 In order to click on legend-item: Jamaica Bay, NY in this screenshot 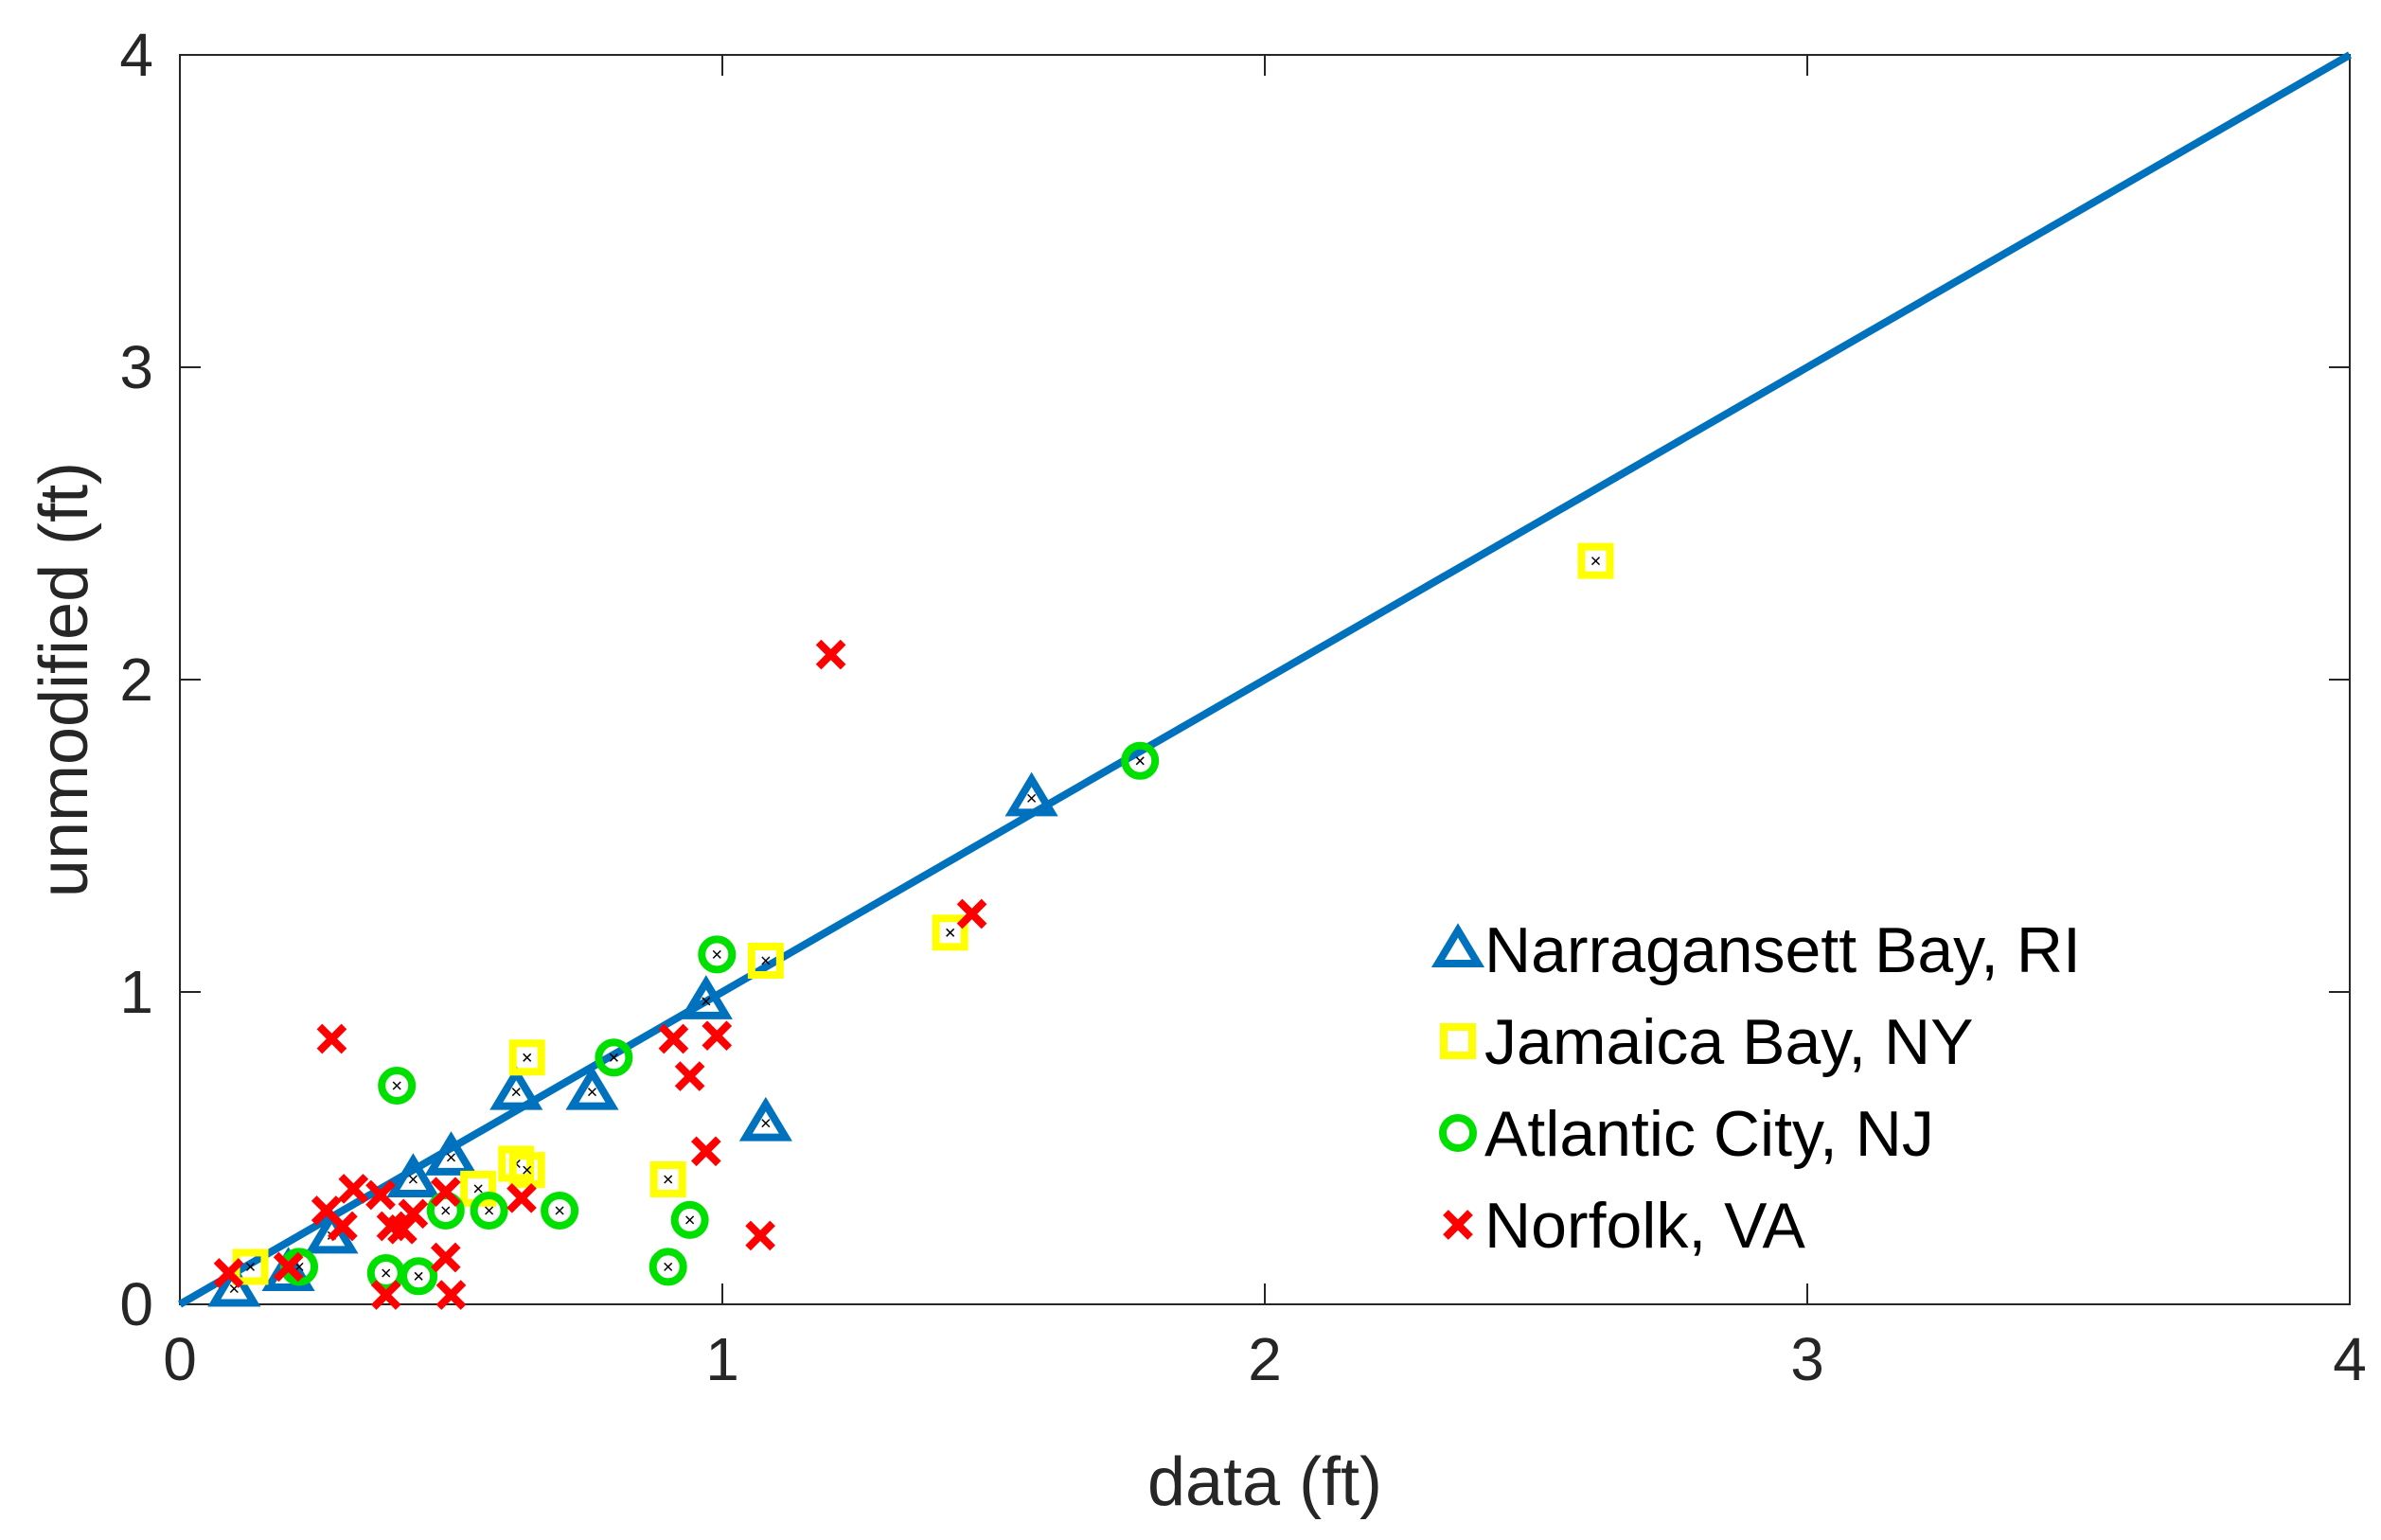, I will do `click(1706, 1042)`.